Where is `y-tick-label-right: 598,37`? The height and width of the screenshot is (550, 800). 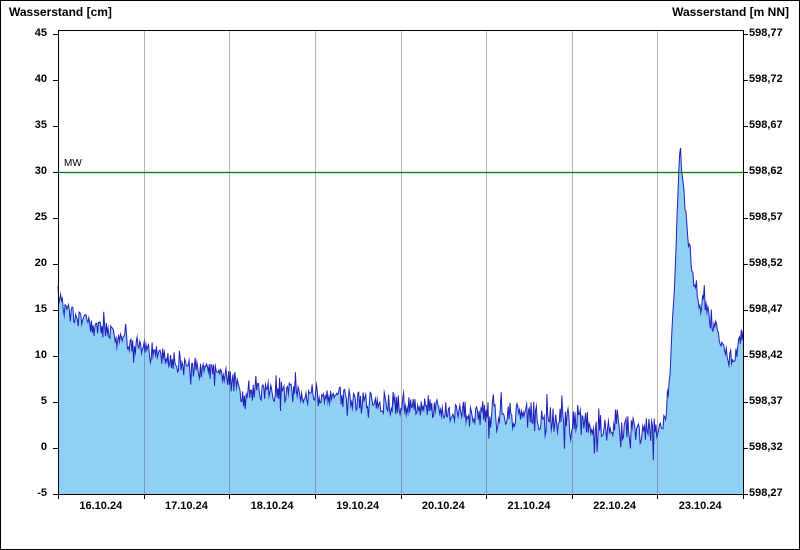
y-tick-label-right: 598,37 is located at coordinates (766, 401).